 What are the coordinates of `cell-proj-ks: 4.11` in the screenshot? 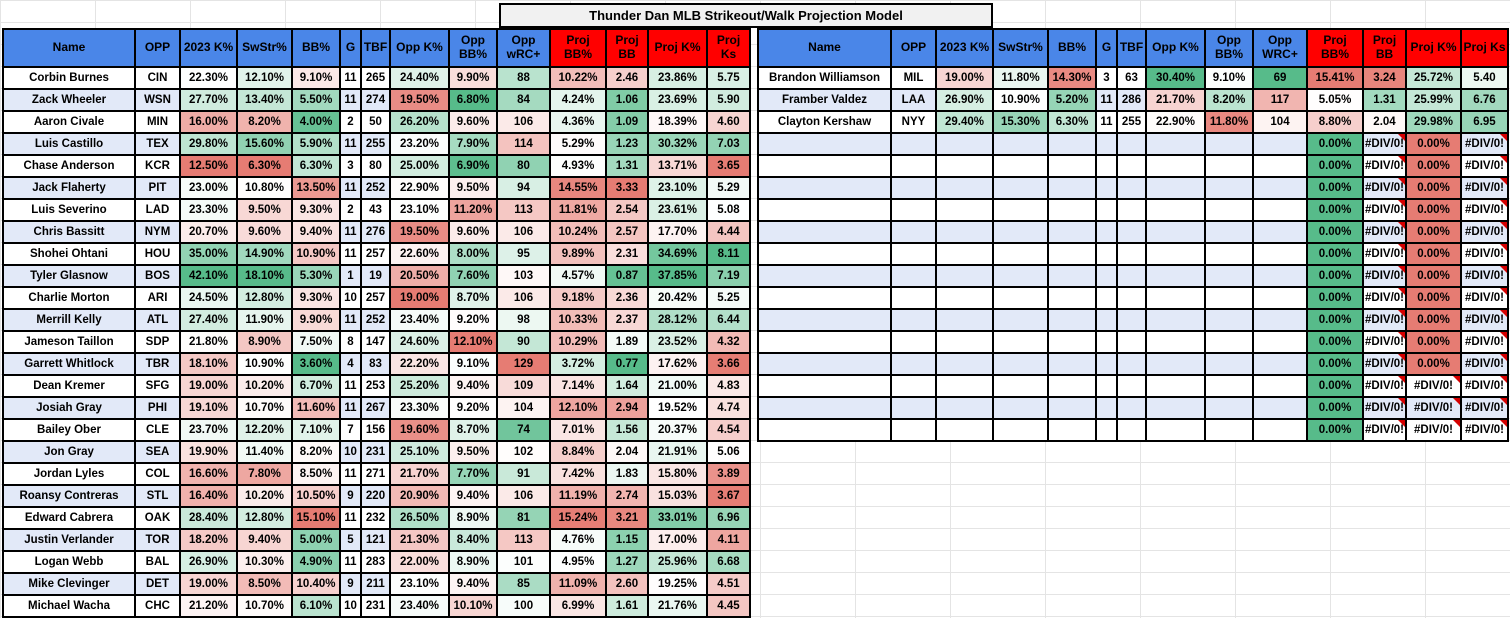 It's located at (728, 540).